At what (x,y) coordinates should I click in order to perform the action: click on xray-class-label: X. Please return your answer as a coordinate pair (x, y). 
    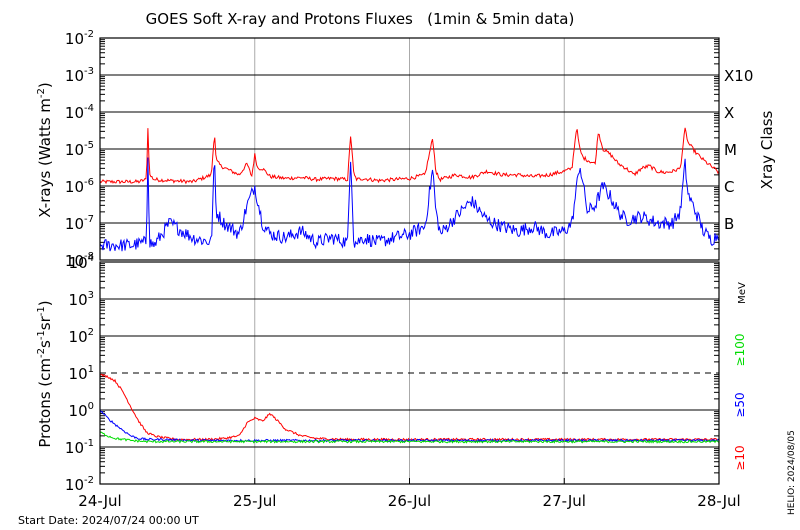
    Looking at the image, I should click on (729, 113).